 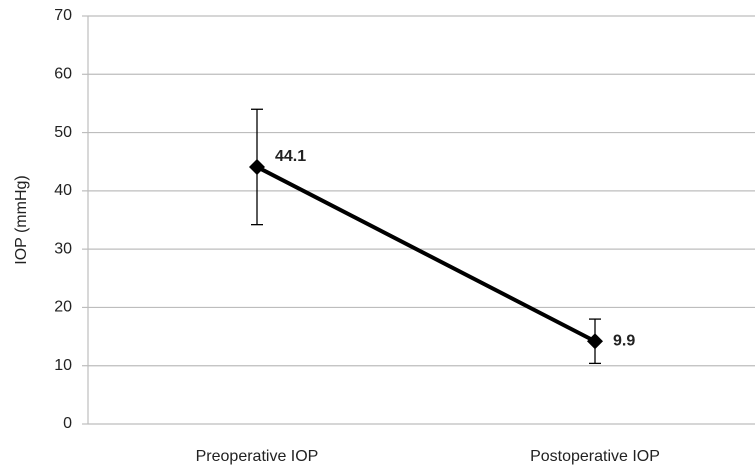 What do you see at coordinates (257, 456) in the screenshot?
I see `x-tick-label: Preoperative IOP` at bounding box center [257, 456].